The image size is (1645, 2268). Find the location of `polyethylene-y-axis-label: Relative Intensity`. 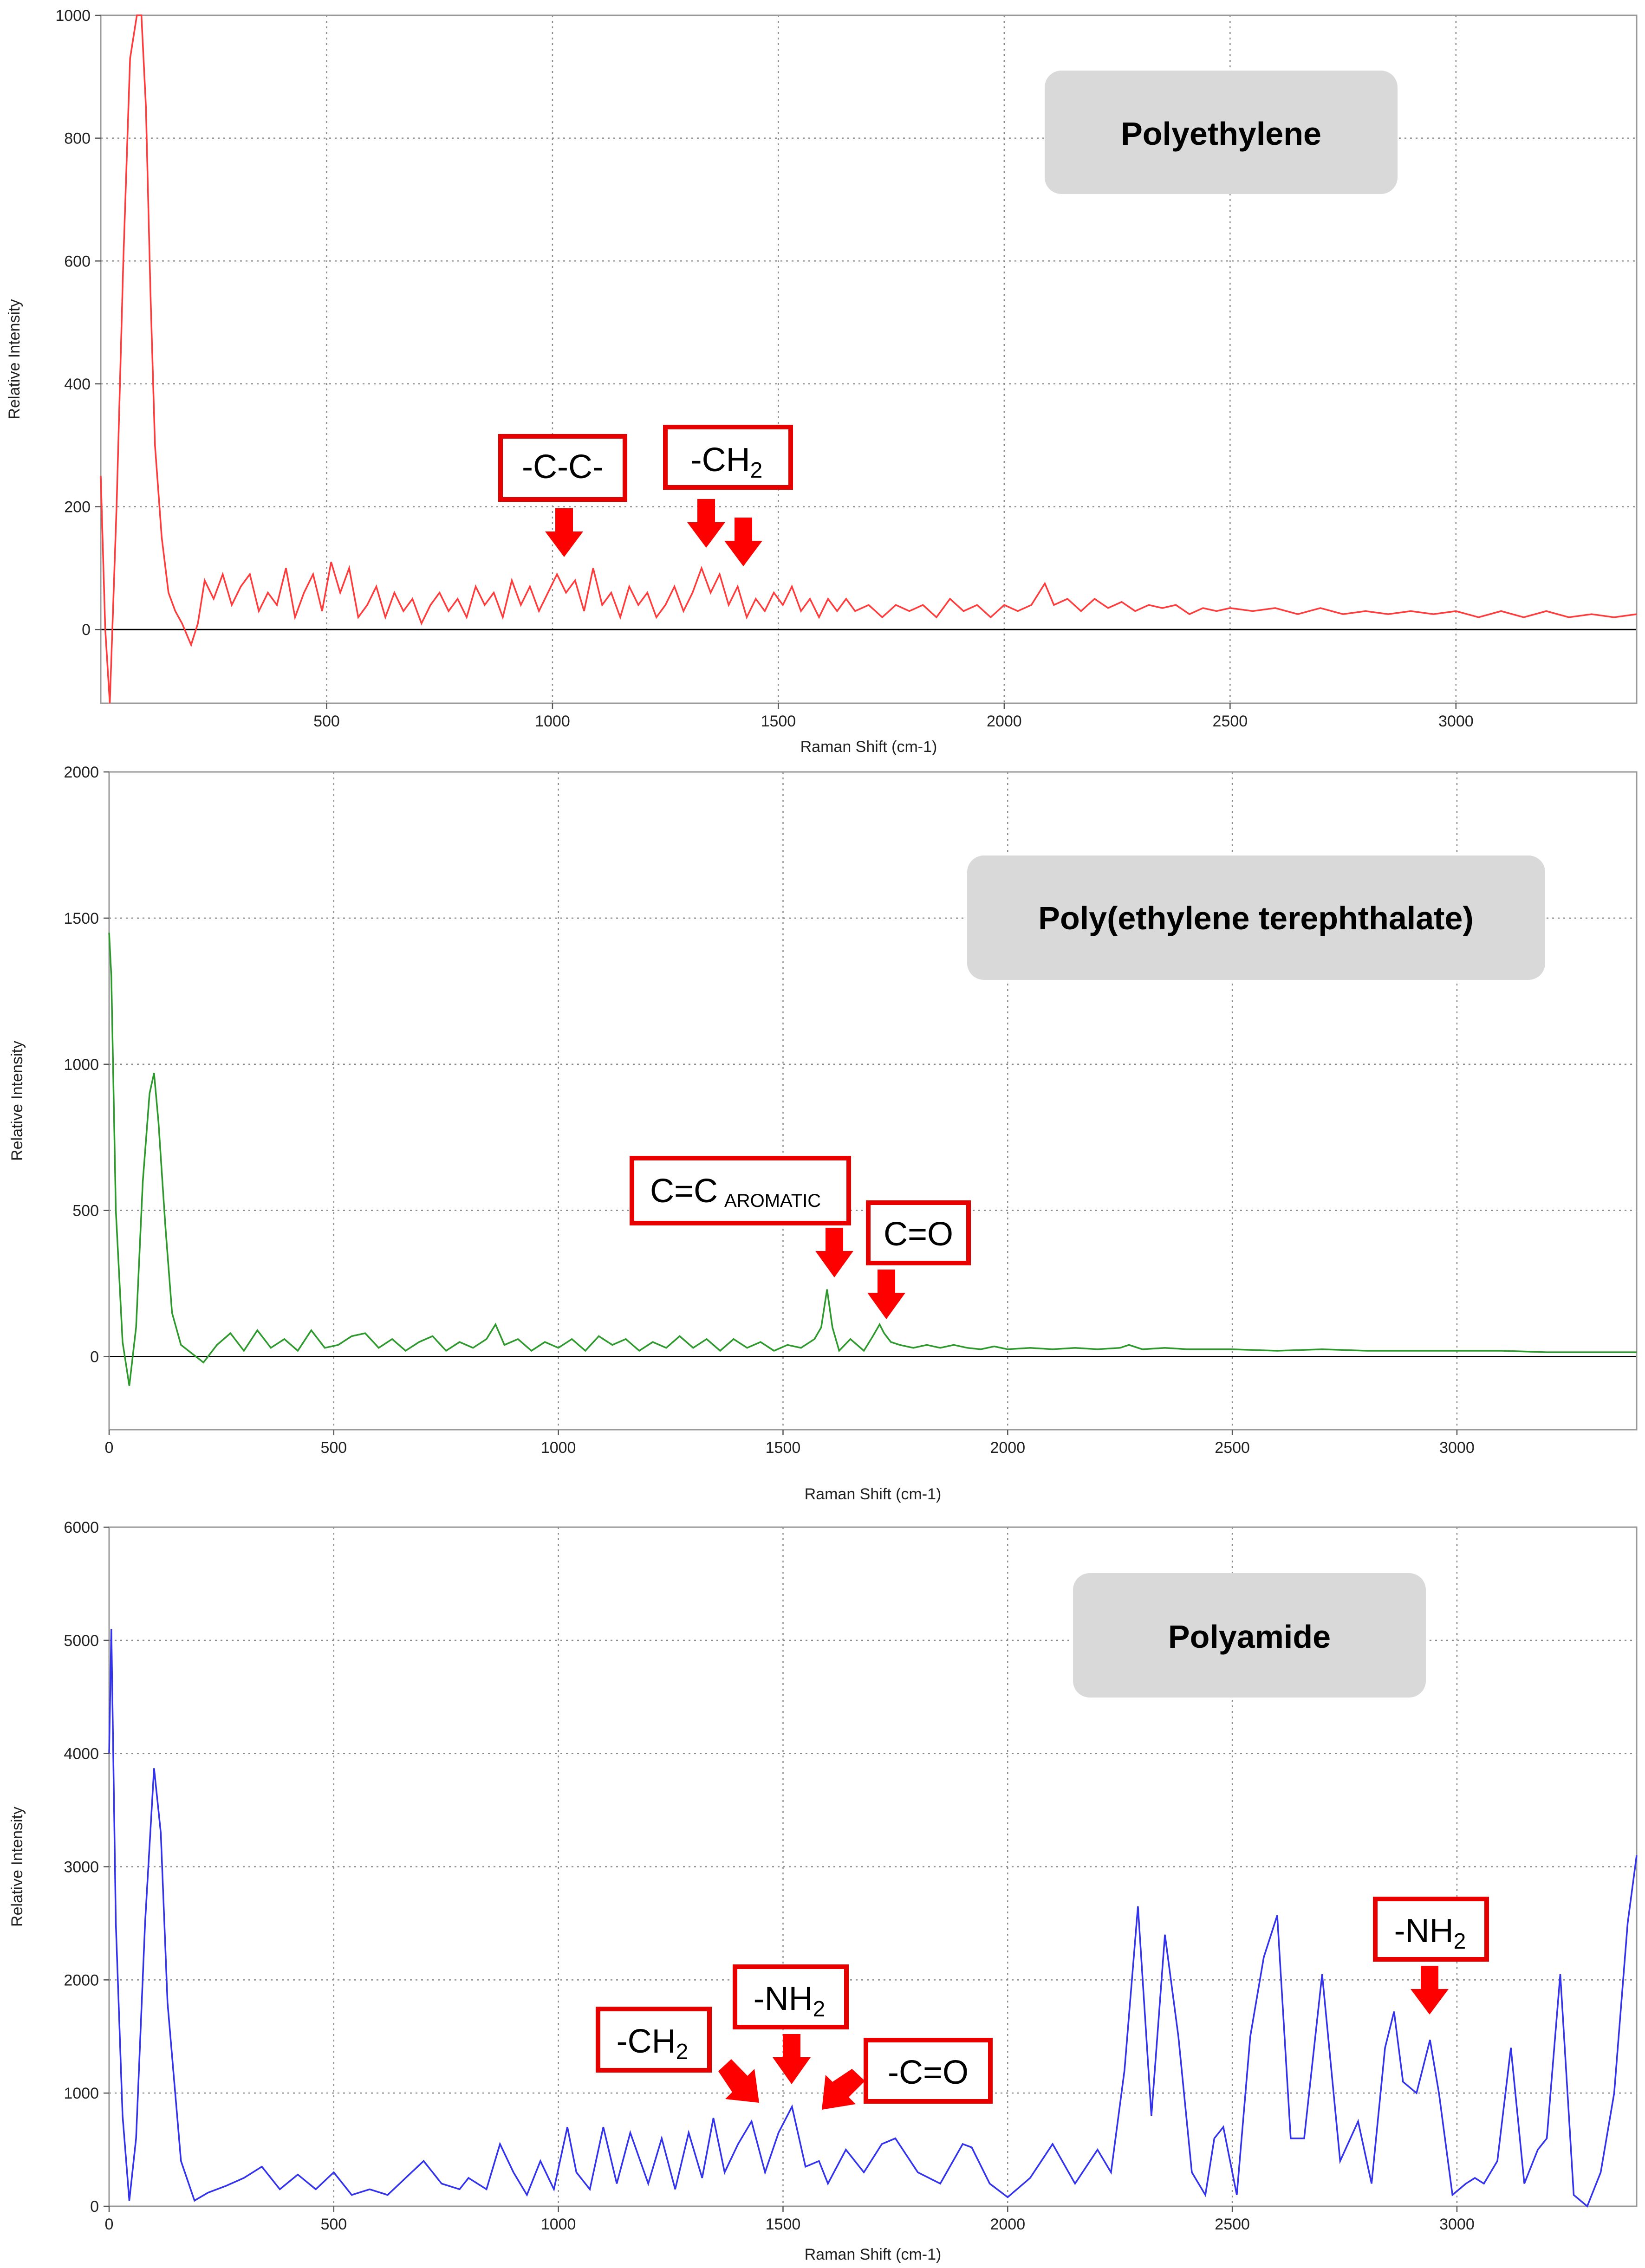

polyethylene-y-axis-label: Relative Intensity is located at coordinates (14, 359).